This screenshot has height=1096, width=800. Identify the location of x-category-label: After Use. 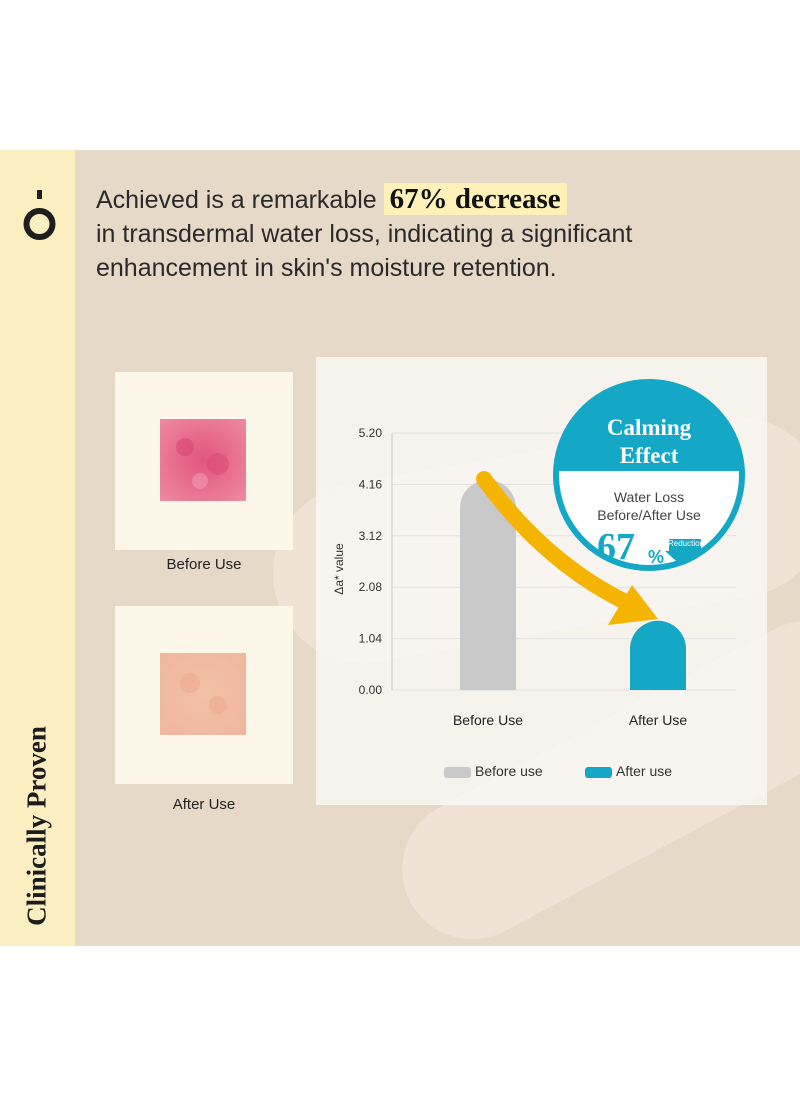
(658, 720).